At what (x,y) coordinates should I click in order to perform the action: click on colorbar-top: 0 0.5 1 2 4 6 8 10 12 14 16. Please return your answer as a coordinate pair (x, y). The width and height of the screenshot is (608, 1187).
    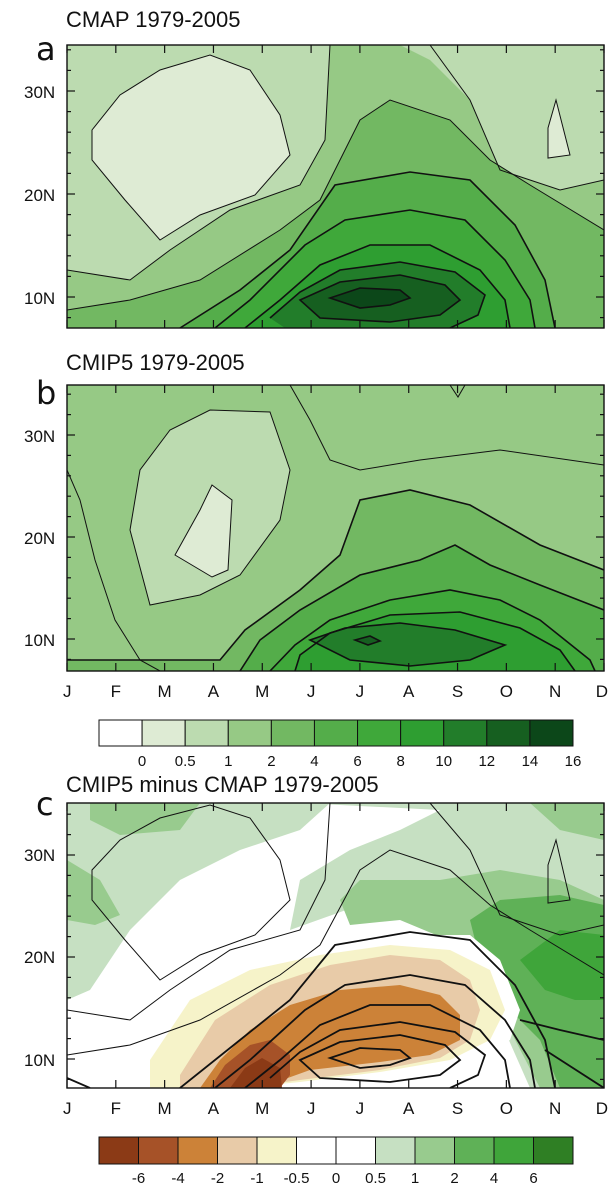
    Looking at the image, I should click on (340, 744).